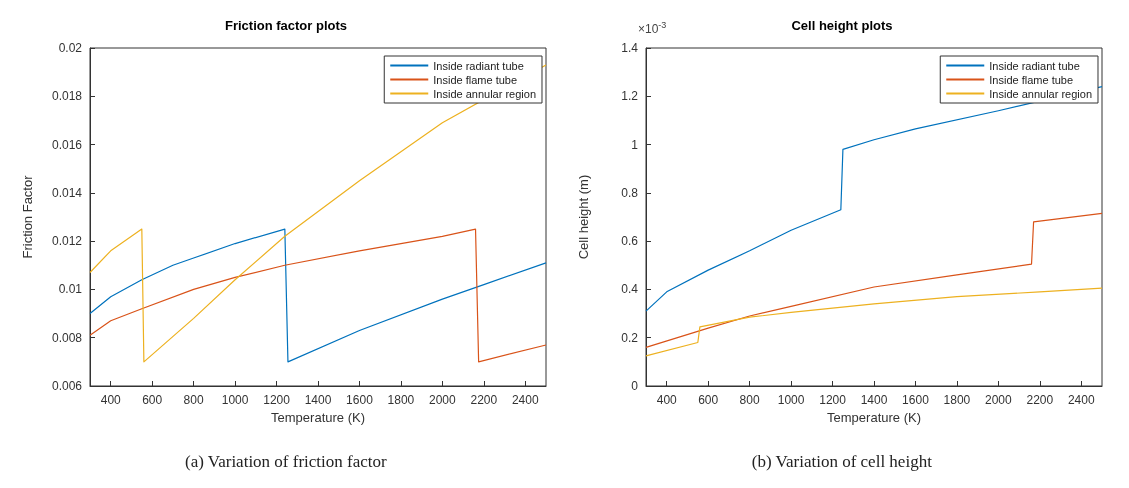 The image size is (1129, 488). I want to click on y-tick-label: 0, so click(635, 386).